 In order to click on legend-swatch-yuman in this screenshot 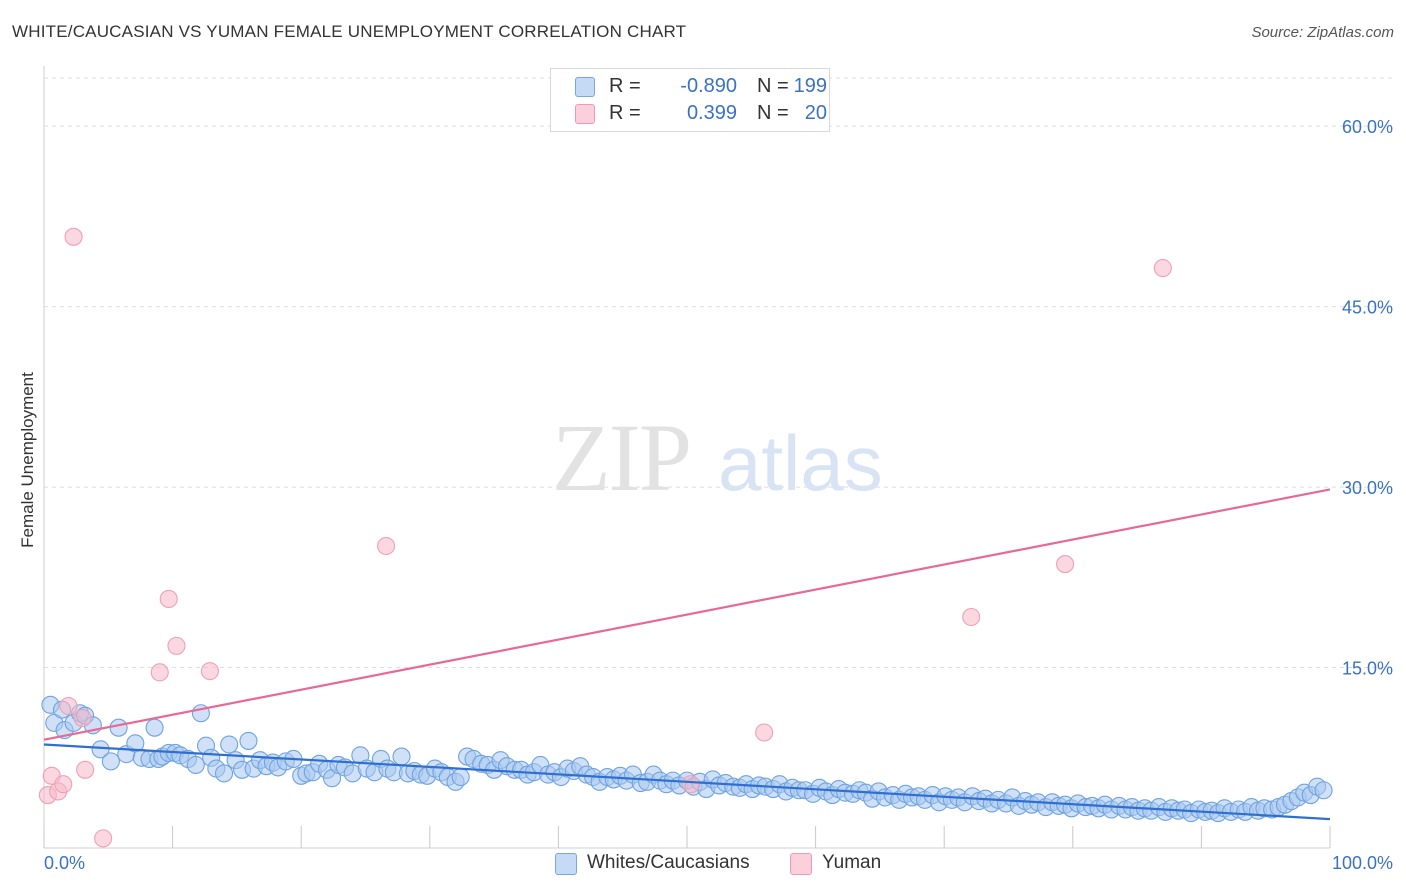, I will do `click(585, 114)`.